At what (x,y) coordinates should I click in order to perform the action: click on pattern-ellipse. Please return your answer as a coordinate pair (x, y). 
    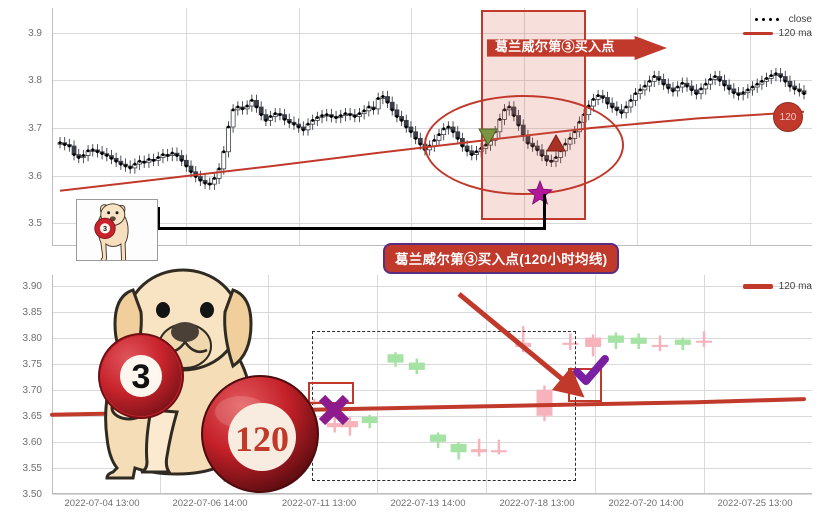
    Looking at the image, I should click on (524, 145).